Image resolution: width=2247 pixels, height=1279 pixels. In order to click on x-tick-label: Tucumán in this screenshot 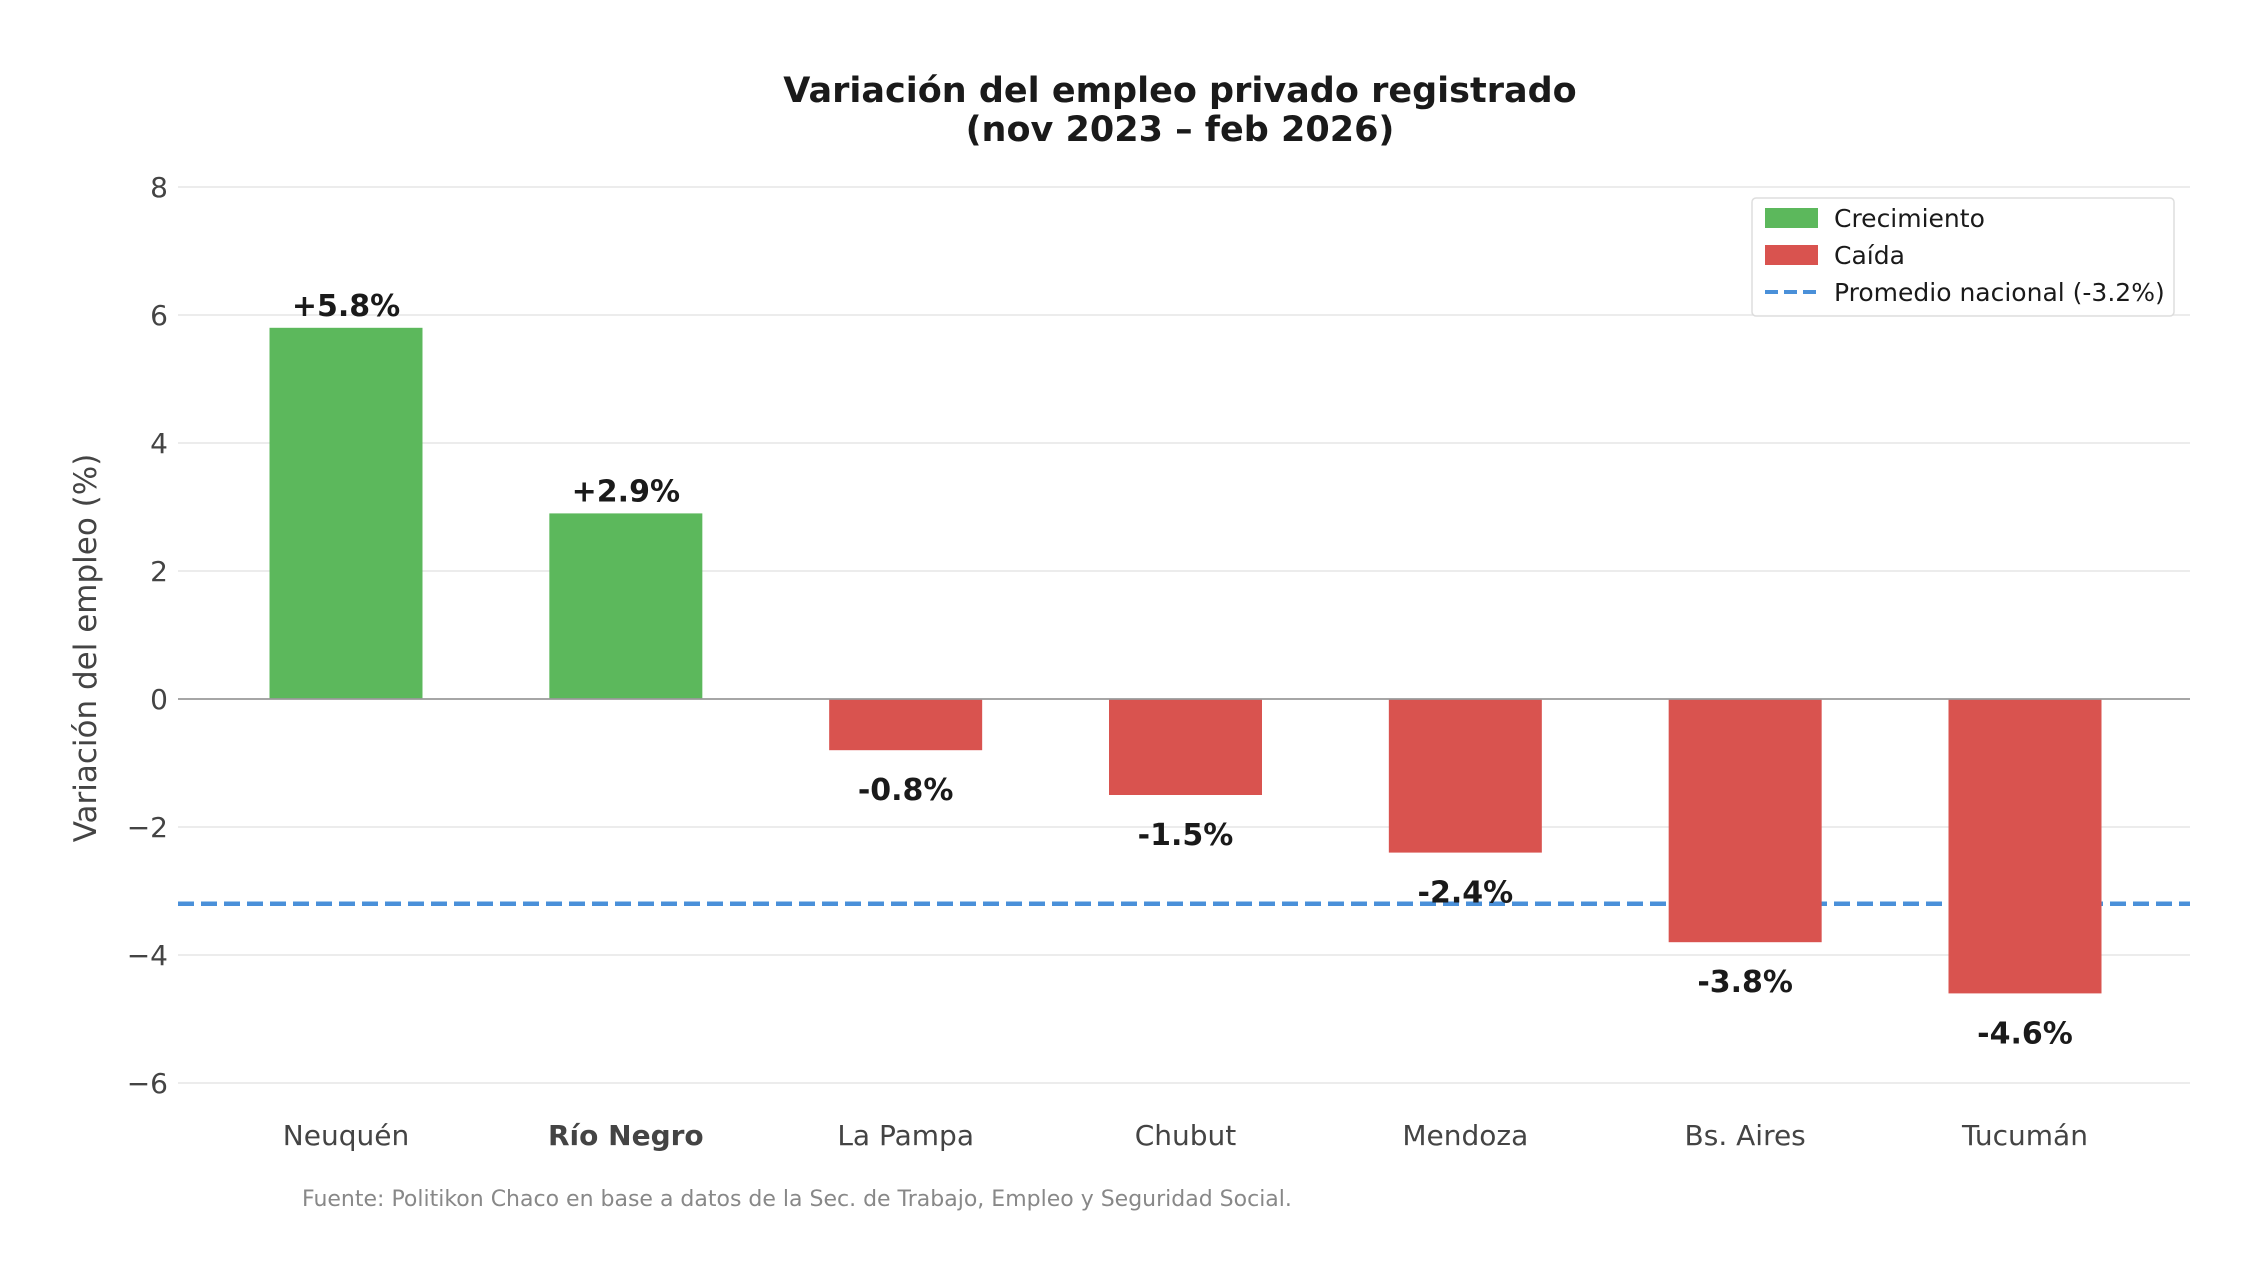, I will do `click(2024, 1135)`.